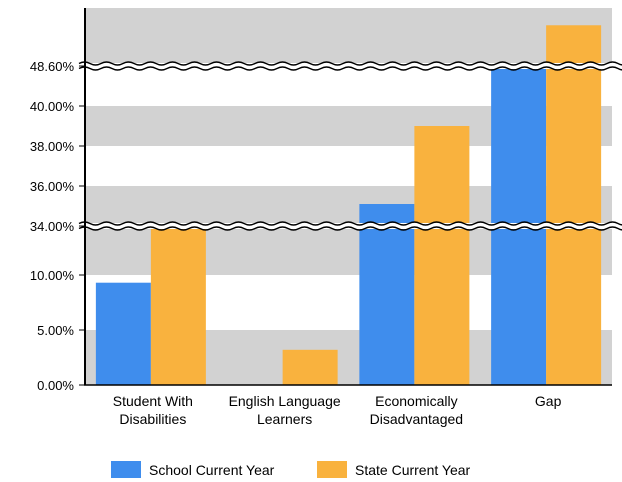 This screenshot has width=622, height=482. What do you see at coordinates (126, 469) in the screenshot?
I see `legend-swatch-school` at bounding box center [126, 469].